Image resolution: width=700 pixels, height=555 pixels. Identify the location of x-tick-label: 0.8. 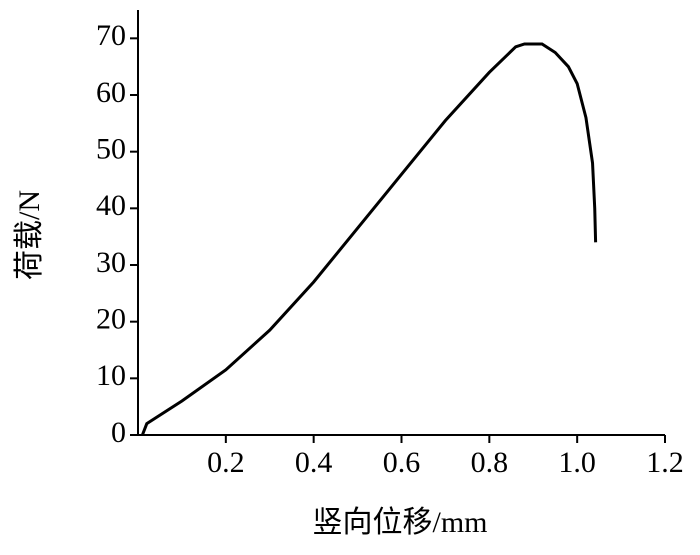
(490, 462).